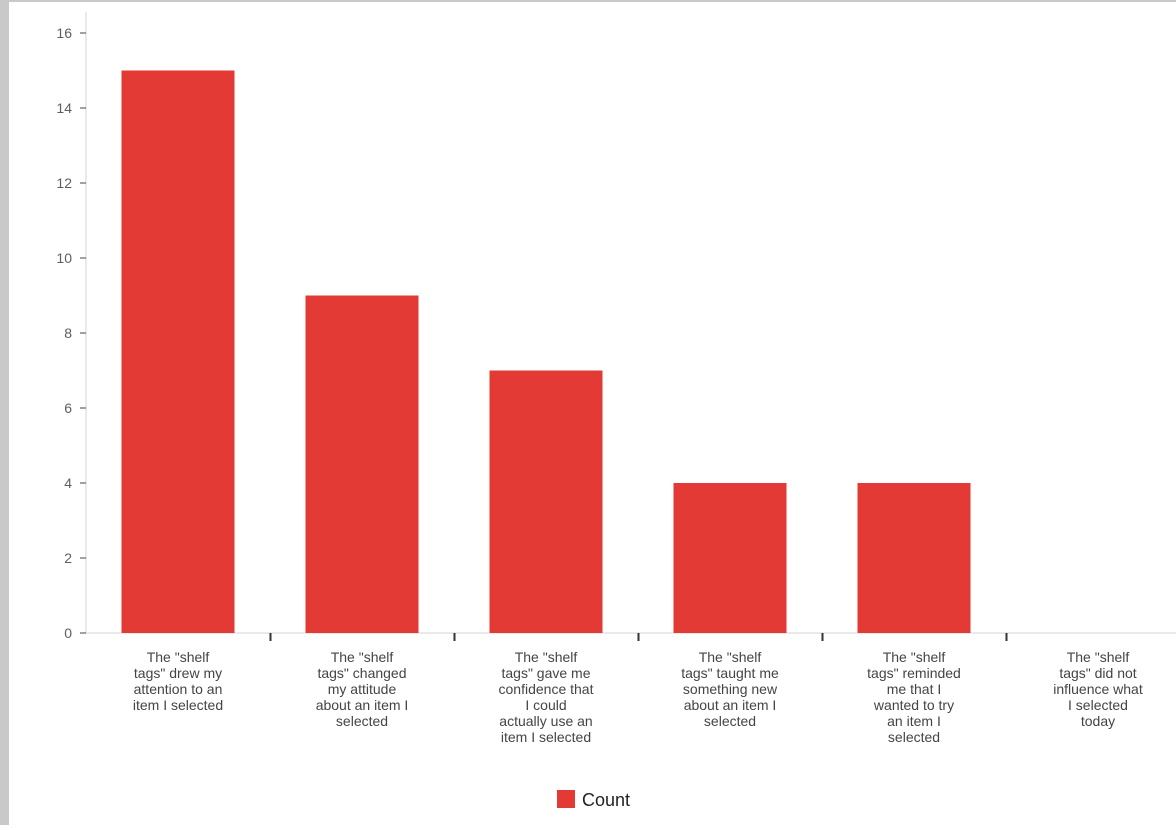  Describe the element at coordinates (631, 636) in the screenshot. I see `x-axis` at that location.